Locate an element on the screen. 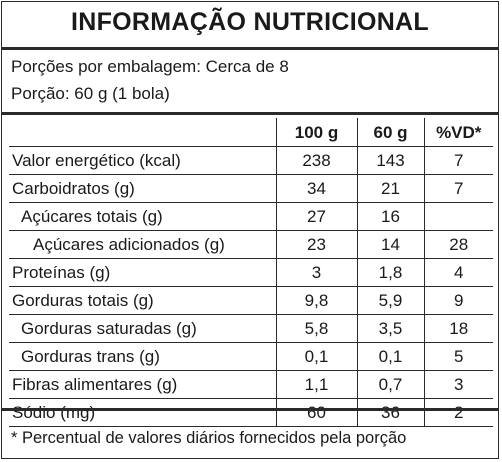  nutrient-label: Fibras alimentares (g) is located at coordinates (143, 384).